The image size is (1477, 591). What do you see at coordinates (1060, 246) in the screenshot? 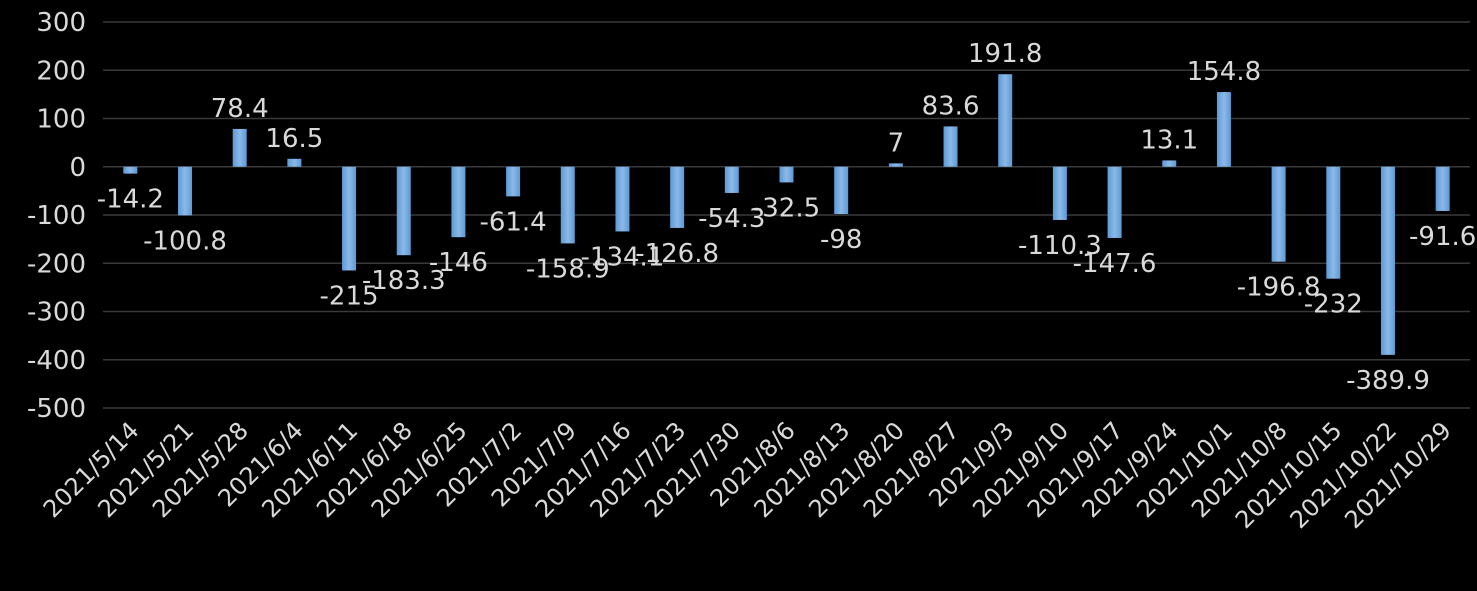
I see `data-label: -110.3` at bounding box center [1060, 246].